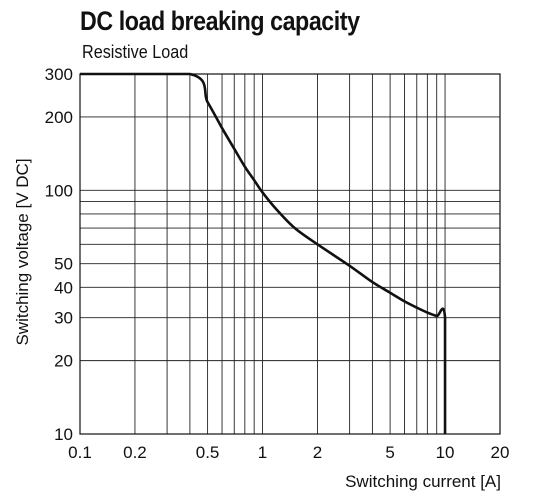  What do you see at coordinates (63, 434) in the screenshot?
I see `y-tick-label: 10` at bounding box center [63, 434].